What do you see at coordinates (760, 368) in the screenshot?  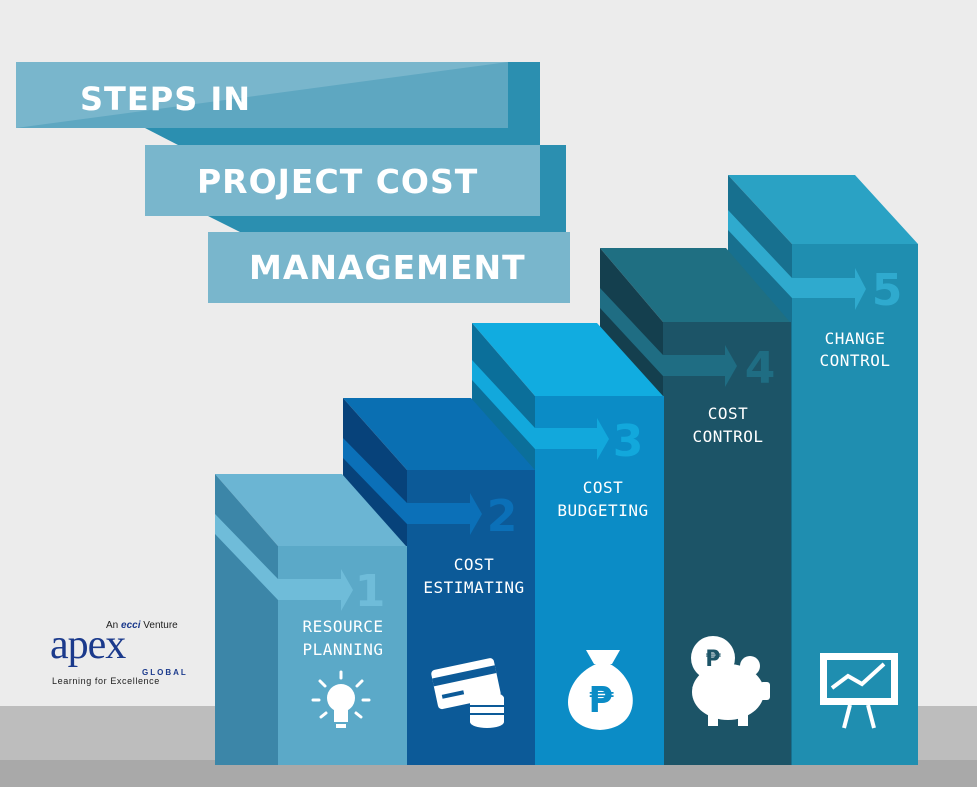 I see `step-4-number: 4` at bounding box center [760, 368].